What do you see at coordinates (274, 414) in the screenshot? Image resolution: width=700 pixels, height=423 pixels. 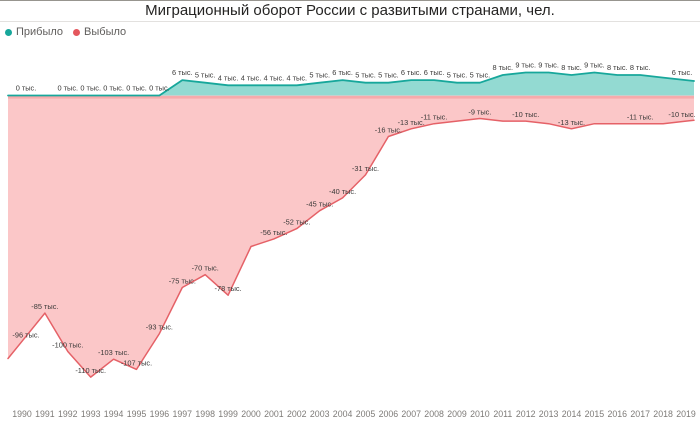 I see `x-axis-label: 2001` at bounding box center [274, 414].